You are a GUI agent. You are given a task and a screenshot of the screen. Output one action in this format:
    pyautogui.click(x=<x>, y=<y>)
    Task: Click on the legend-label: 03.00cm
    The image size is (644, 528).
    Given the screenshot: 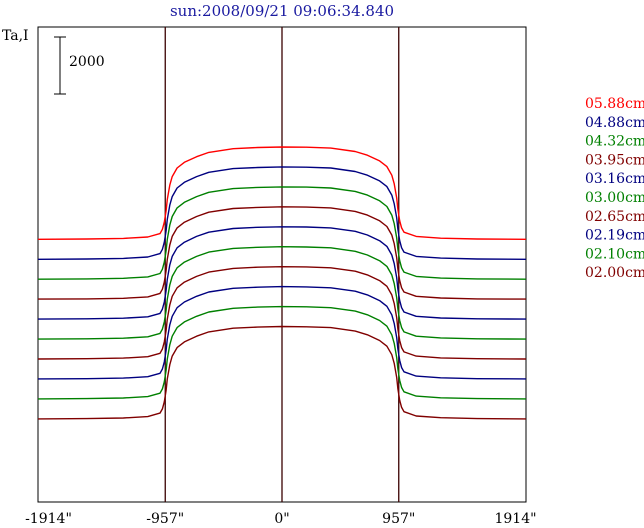 What is the action you would take?
    pyautogui.click(x=614, y=198)
    